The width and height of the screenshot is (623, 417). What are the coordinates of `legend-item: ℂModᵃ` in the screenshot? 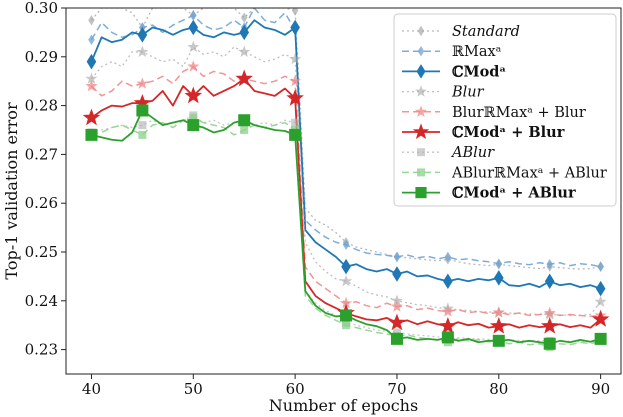 It's located at (454, 71).